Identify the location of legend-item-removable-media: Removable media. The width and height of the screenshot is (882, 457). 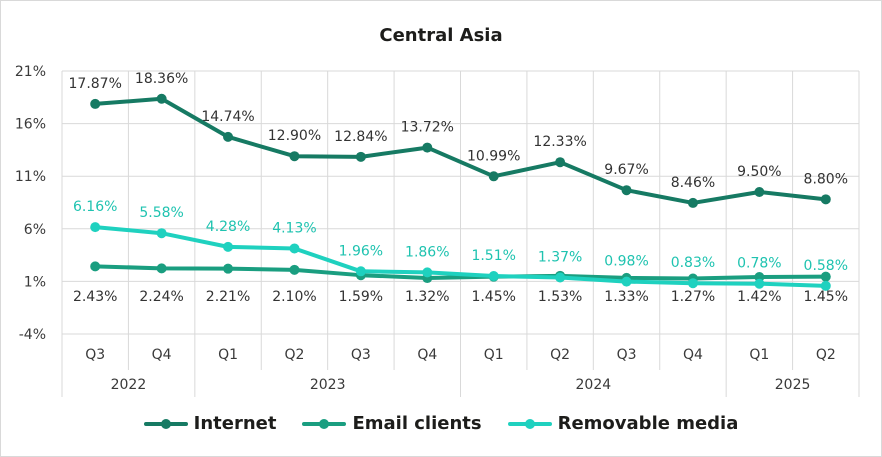
(623, 423).